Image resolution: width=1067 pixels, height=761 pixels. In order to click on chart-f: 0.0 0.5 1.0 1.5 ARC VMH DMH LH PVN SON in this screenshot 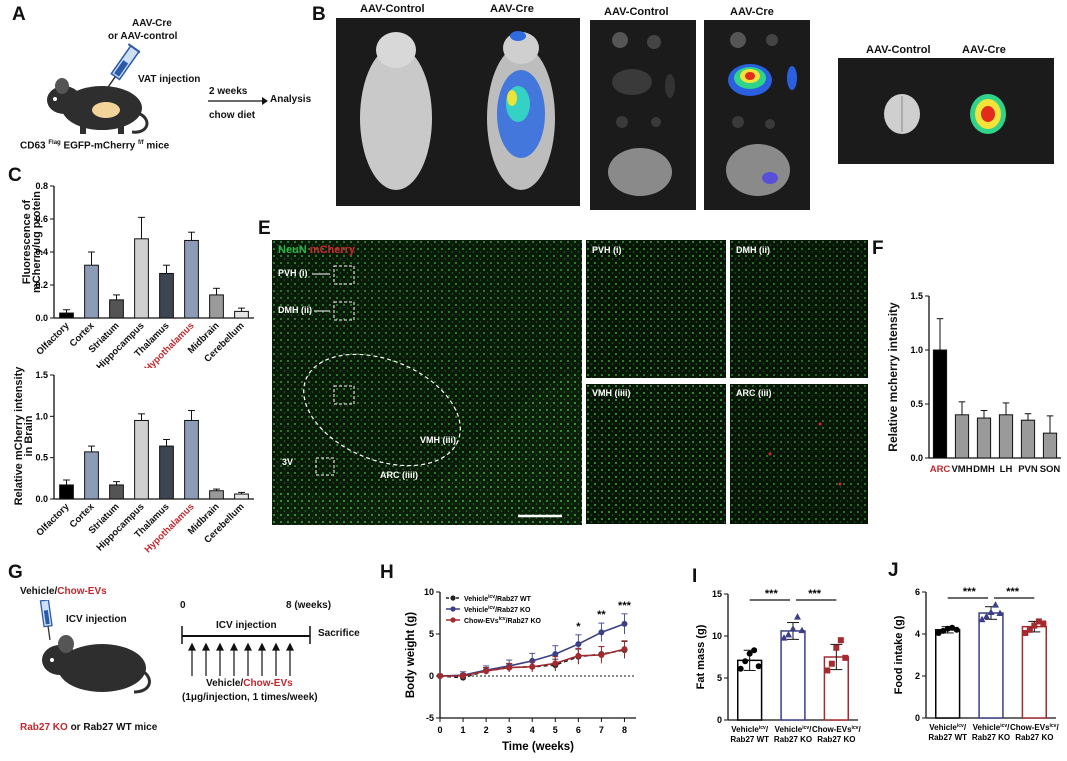, I will do `click(985, 383)`.